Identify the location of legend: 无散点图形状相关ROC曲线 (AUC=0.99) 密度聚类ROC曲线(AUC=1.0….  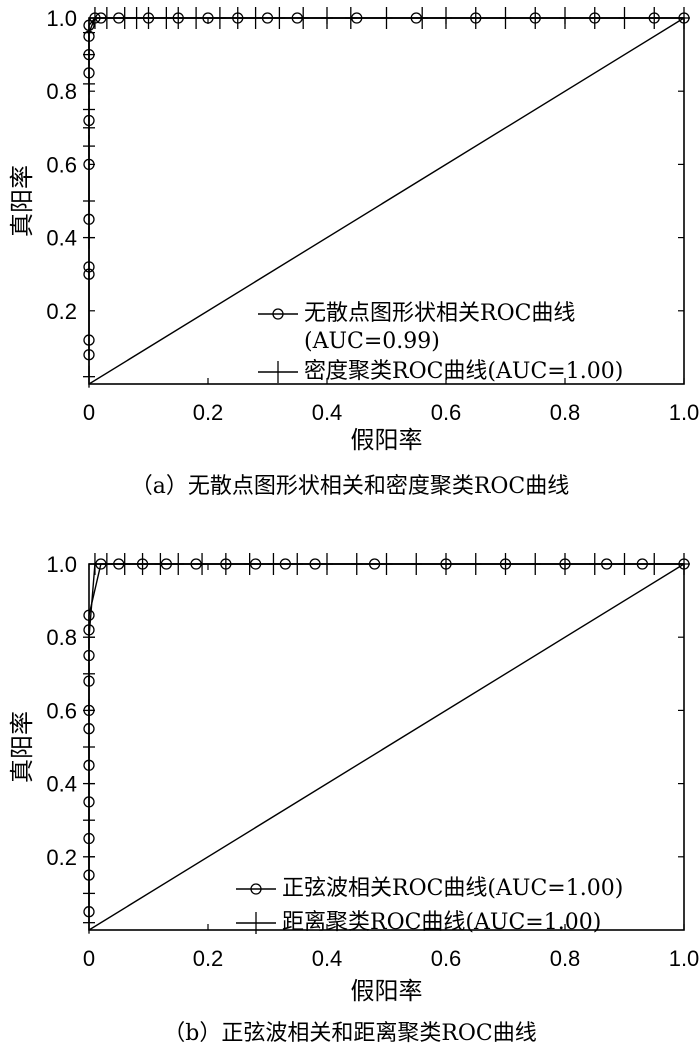
(440, 342).